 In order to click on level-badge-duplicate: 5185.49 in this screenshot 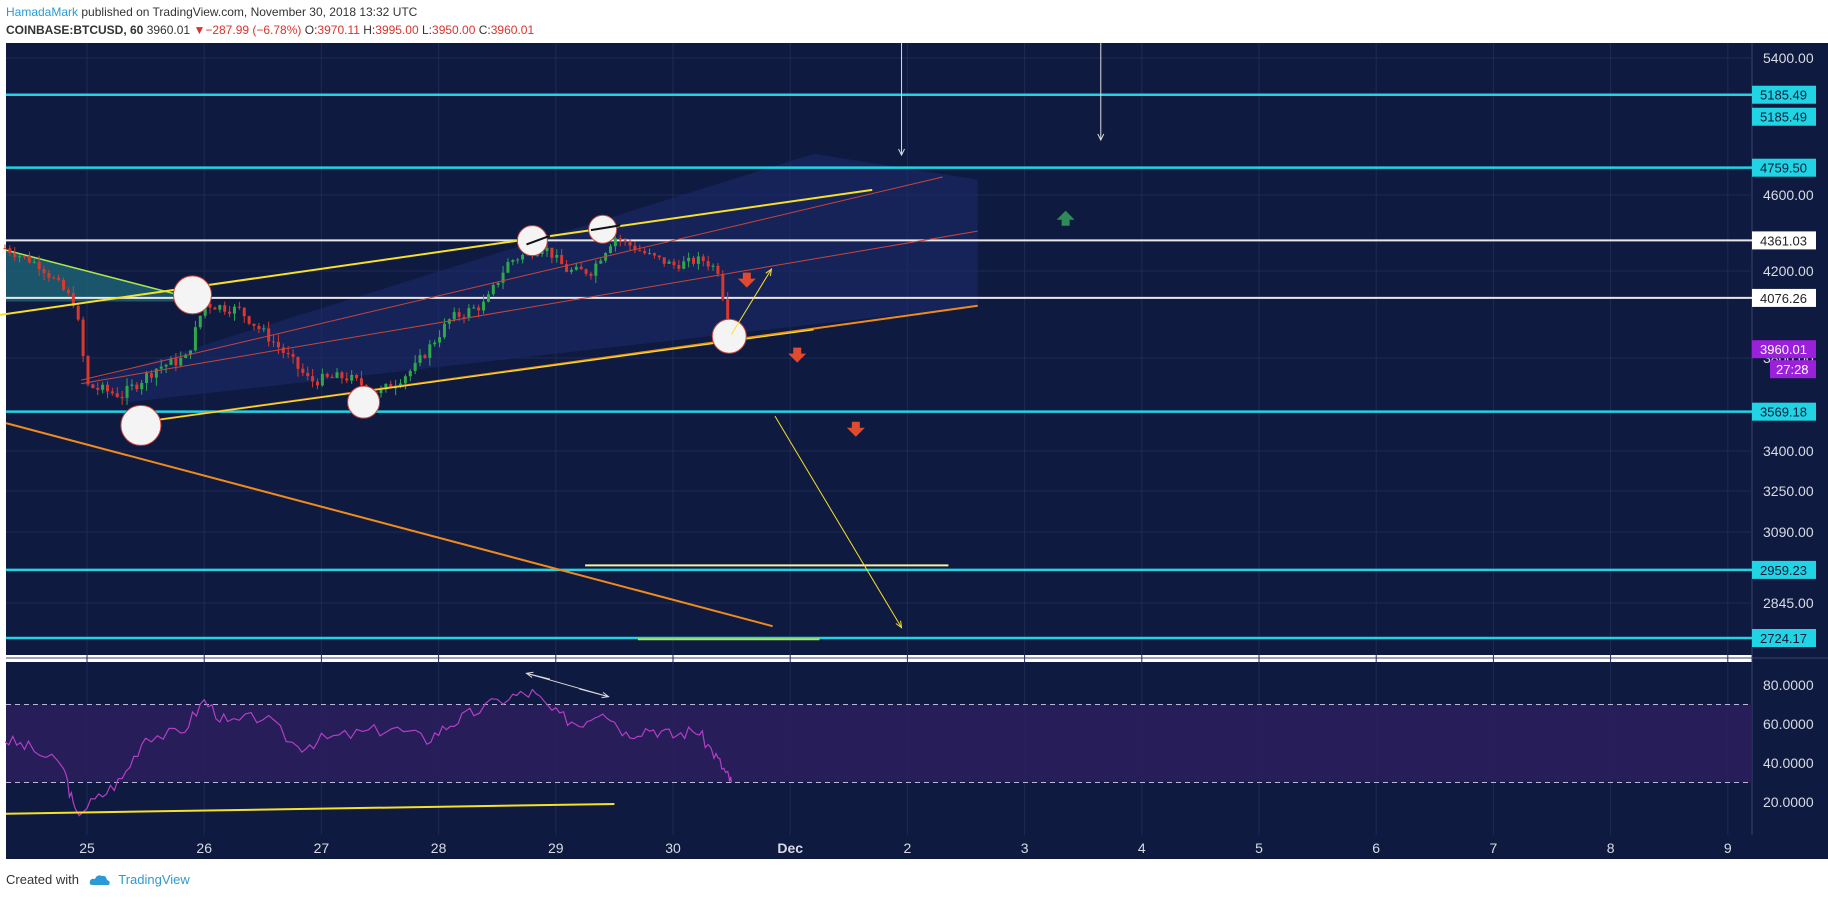, I will do `click(1783, 117)`.